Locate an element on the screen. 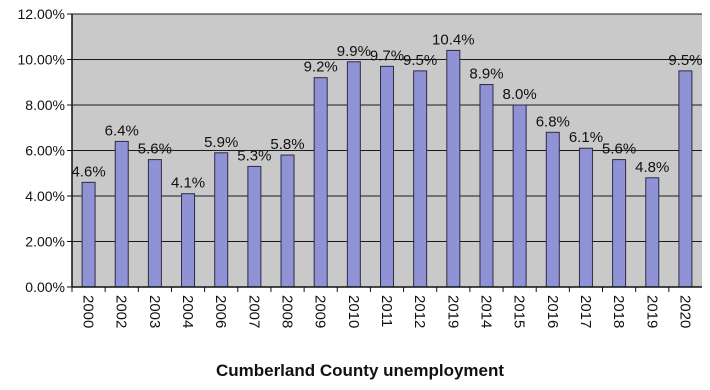  data-label: 5.9% is located at coordinates (221, 142).